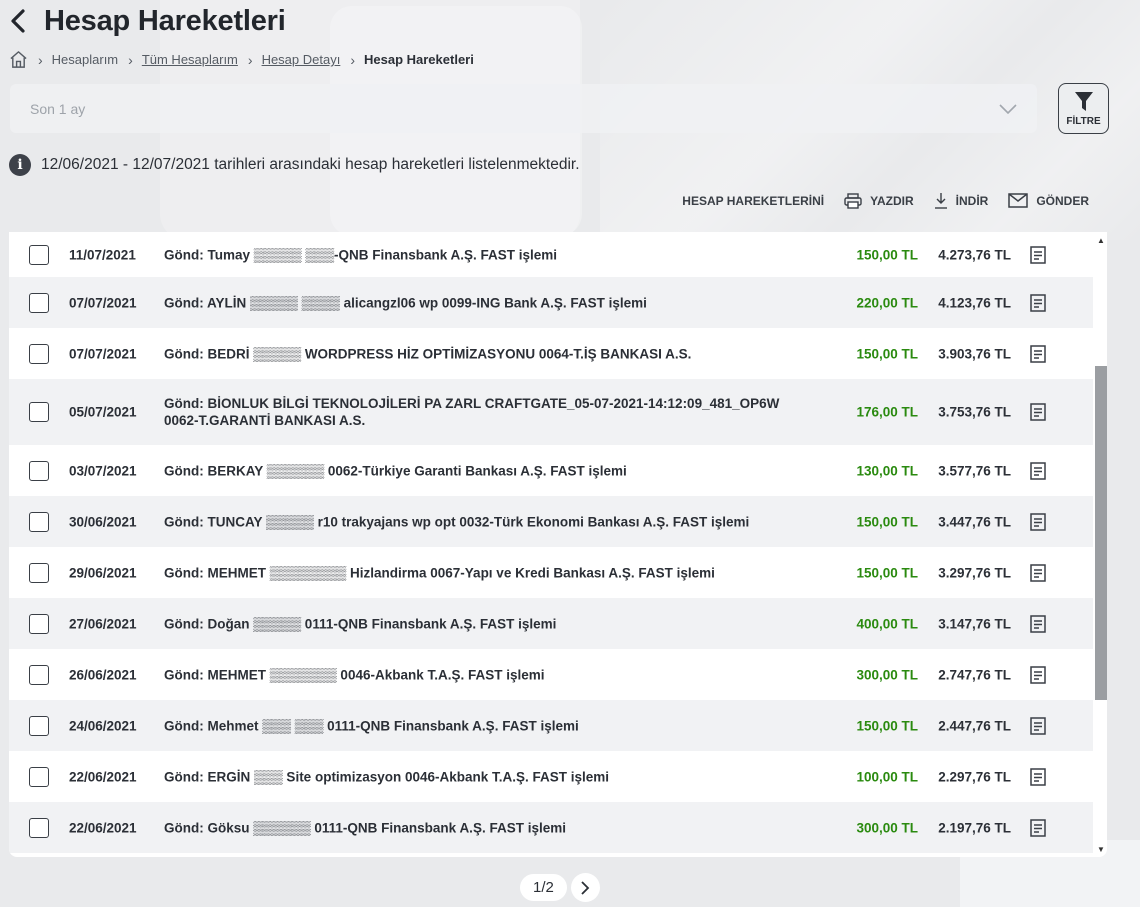 This screenshot has height=907, width=1140. What do you see at coordinates (1083, 121) in the screenshot?
I see `filter-button-label: FİLTRE` at bounding box center [1083, 121].